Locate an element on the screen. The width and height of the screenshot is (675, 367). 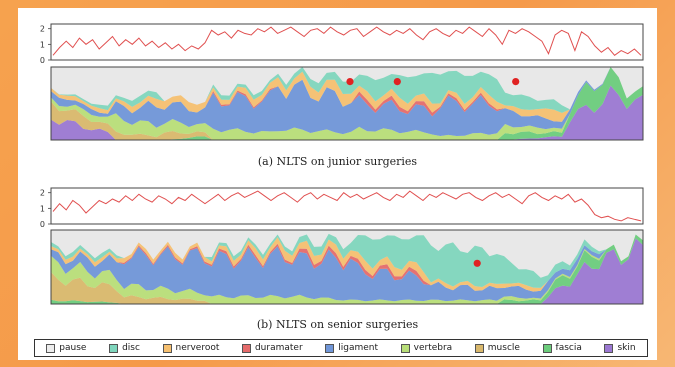
legend-item-duramater: duramater is located at coordinates (272, 348).